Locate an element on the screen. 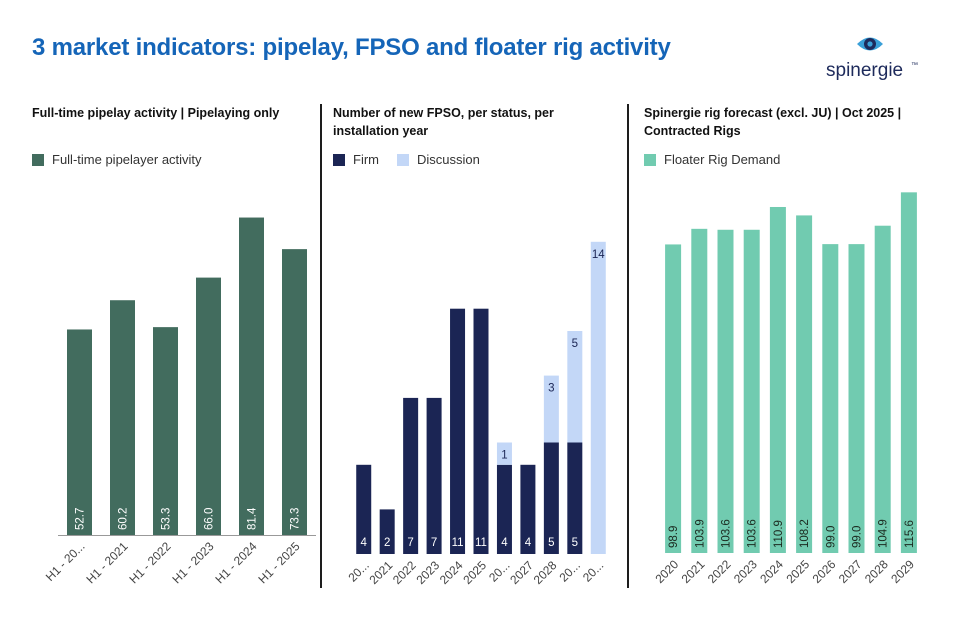 This screenshot has width=960, height=625. rig-tick-label: 2028 is located at coordinates (876, 571).